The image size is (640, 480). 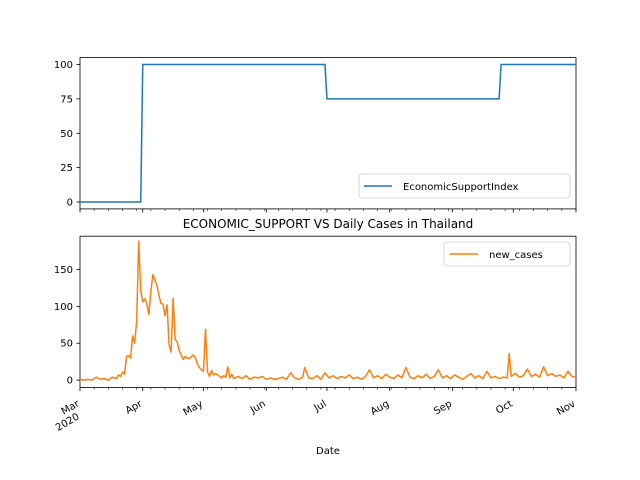 What do you see at coordinates (70, 203) in the screenshot?
I see `top-y-tick-label: 0` at bounding box center [70, 203].